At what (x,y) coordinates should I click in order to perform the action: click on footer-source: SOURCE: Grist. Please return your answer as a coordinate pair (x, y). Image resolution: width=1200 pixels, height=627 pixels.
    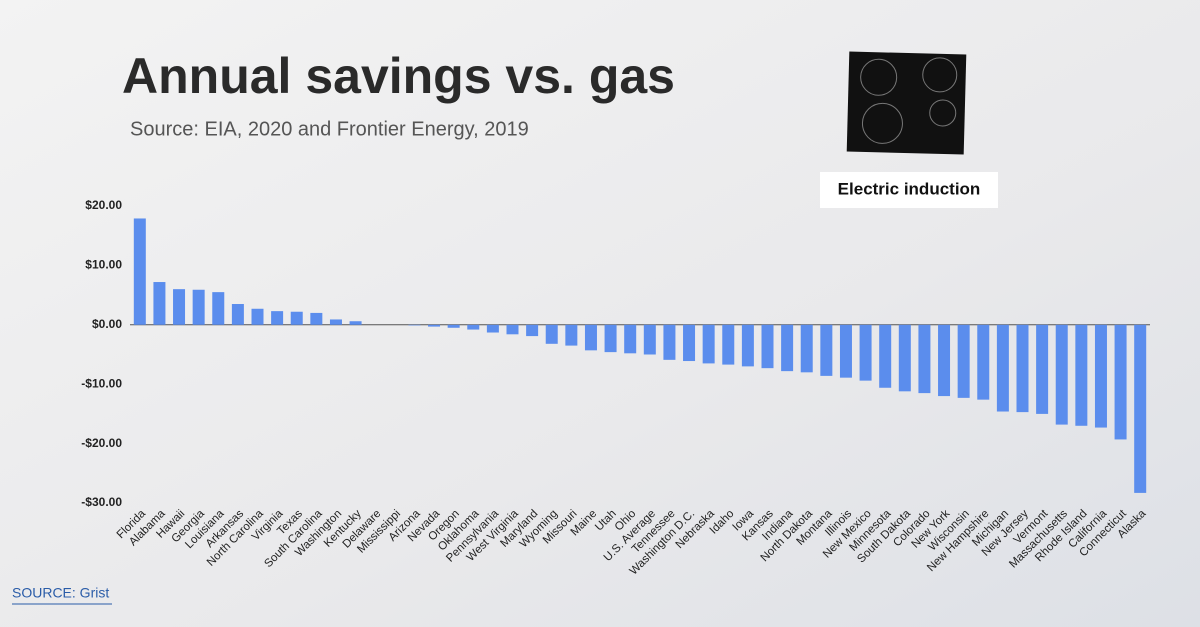
    Looking at the image, I should click on (60, 593).